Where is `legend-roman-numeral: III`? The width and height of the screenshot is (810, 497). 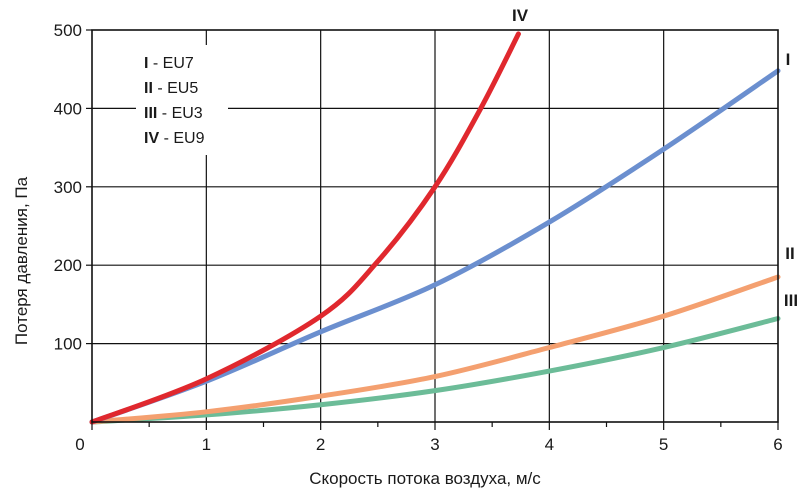
legend-roman-numeral: III is located at coordinates (150, 113).